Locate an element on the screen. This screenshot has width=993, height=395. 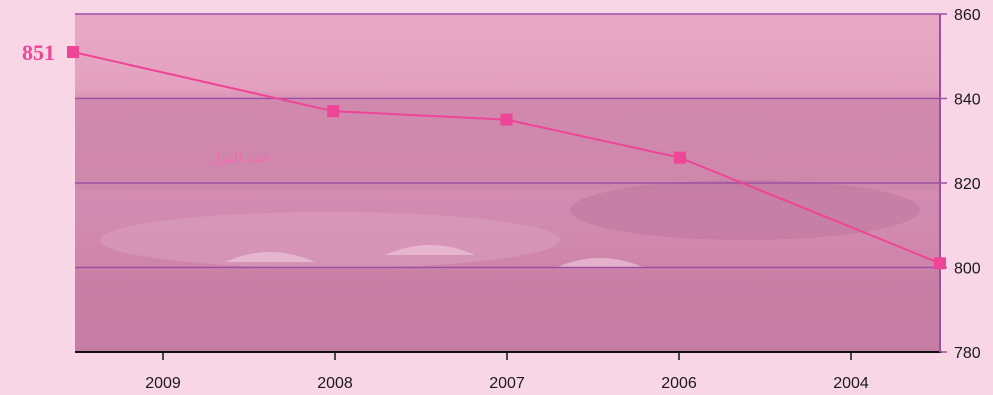
x-tick-label: 2006 is located at coordinates (679, 383).